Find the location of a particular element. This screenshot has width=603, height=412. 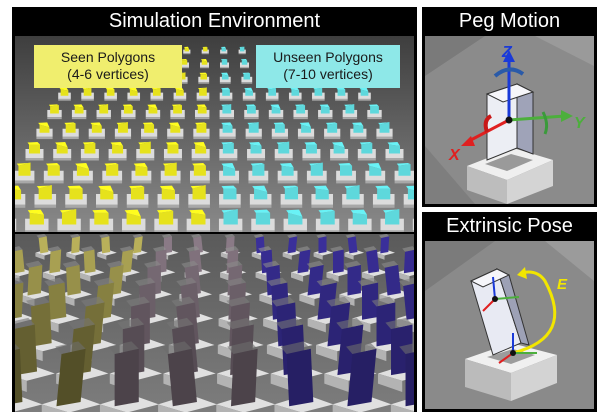

seen-polygons-vertices: (4-6 vertices) is located at coordinates (108, 74).